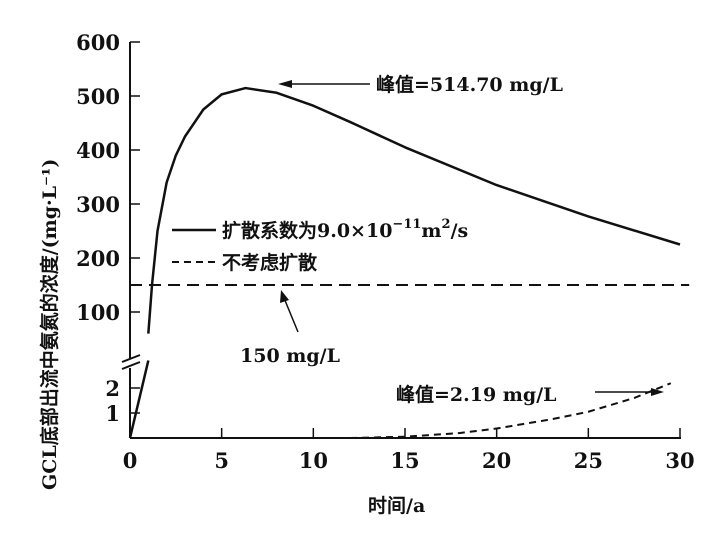 The height and width of the screenshot is (536, 721). I want to click on peak-label: 峰值=514.70 mg/L, so click(469, 84).